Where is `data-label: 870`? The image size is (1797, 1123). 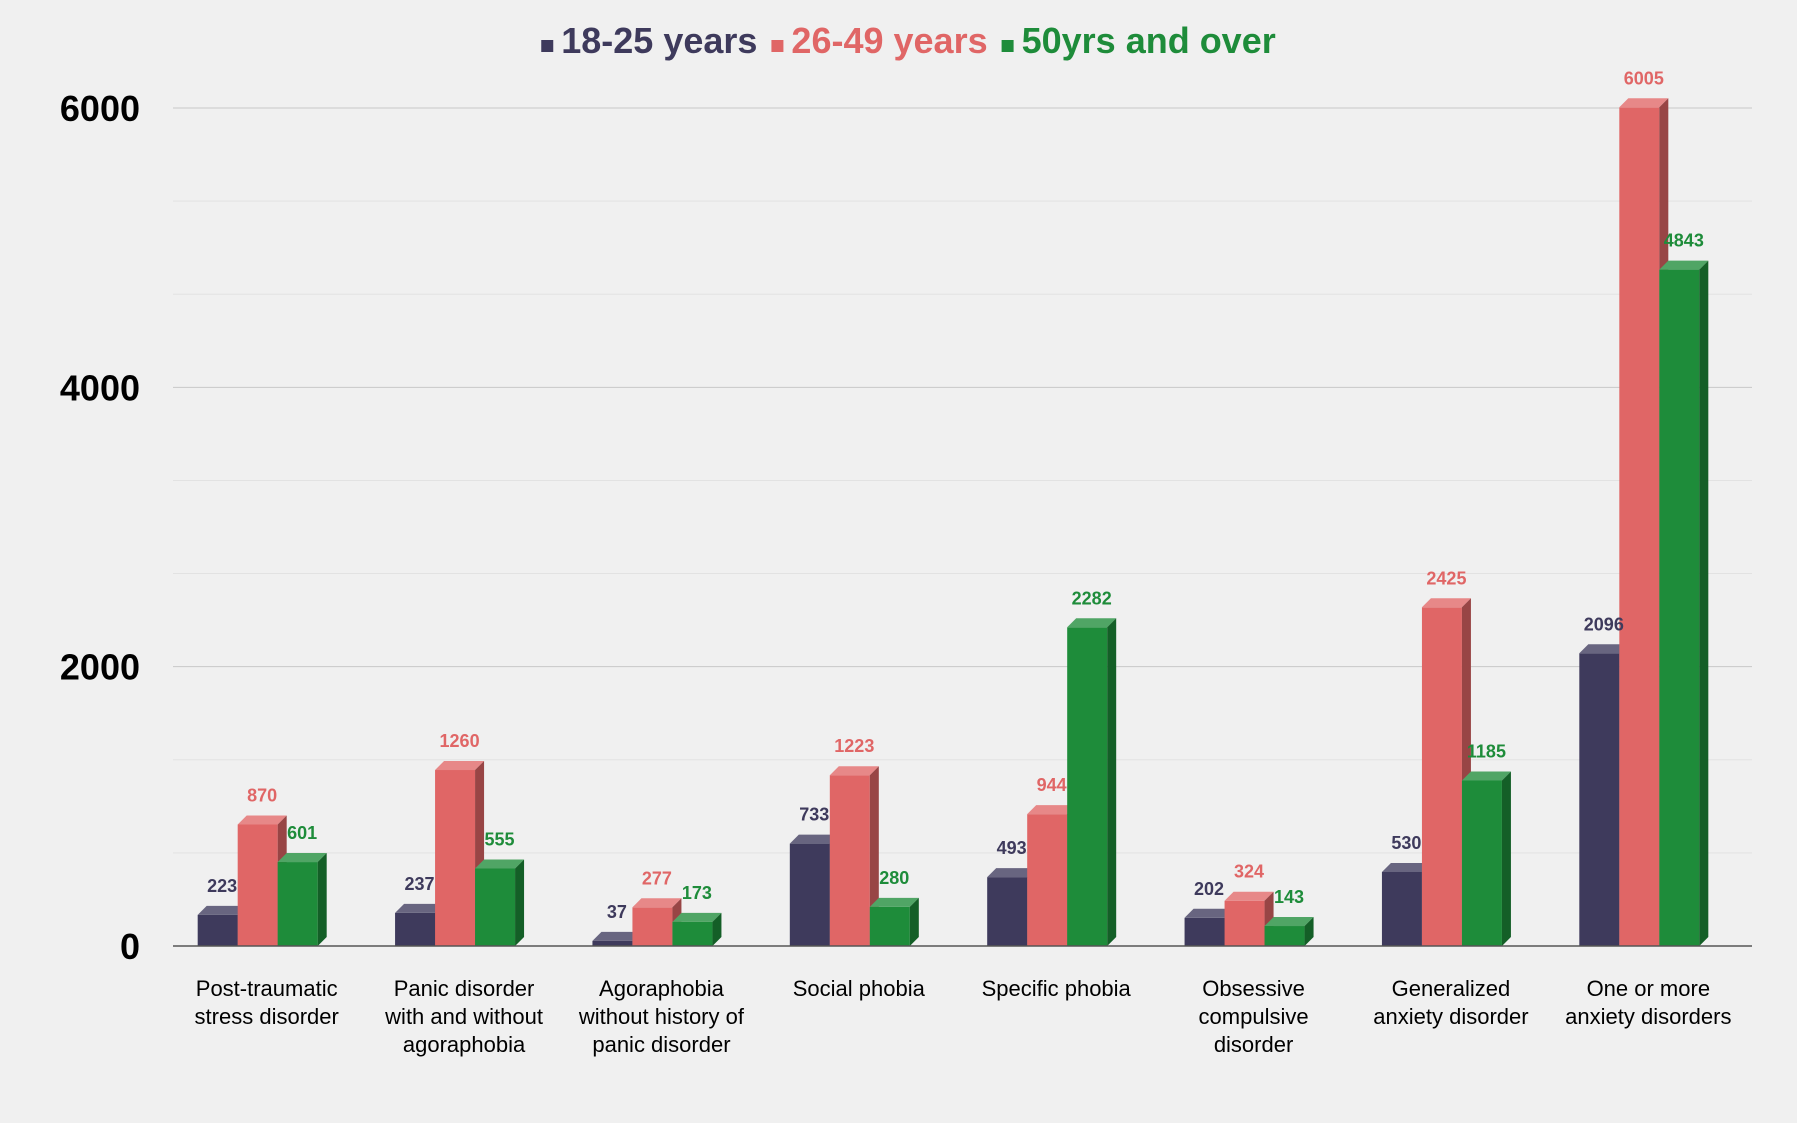 data-label: 870 is located at coordinates (262, 795).